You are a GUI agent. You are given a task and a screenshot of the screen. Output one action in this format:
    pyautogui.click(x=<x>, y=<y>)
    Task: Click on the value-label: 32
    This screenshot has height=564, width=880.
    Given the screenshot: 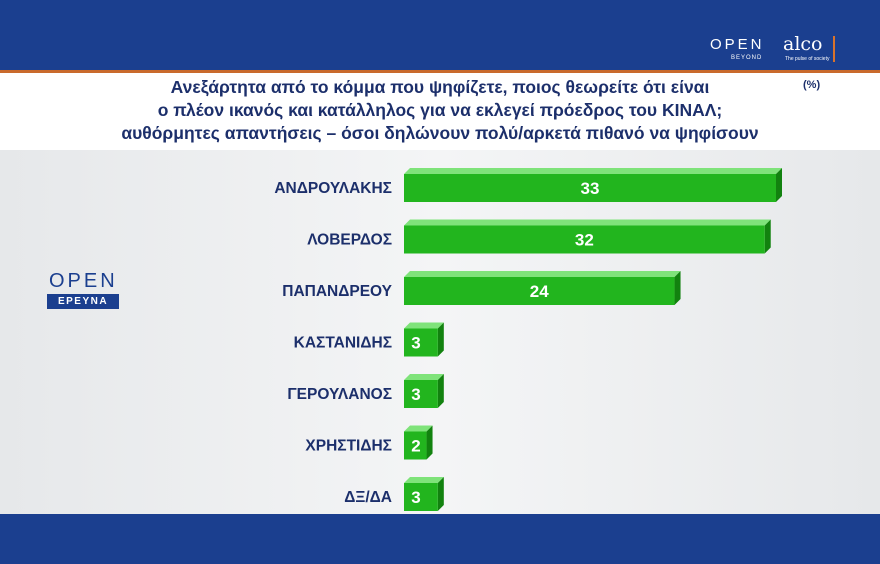 What is the action you would take?
    pyautogui.click(x=584, y=240)
    